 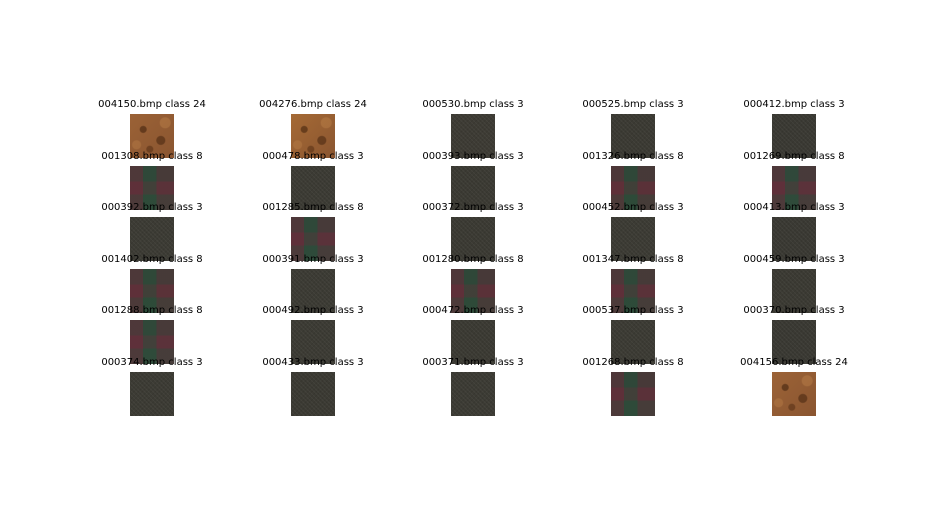 I want to click on cell-title: 004276.bmp class 24, so click(x=313, y=104).